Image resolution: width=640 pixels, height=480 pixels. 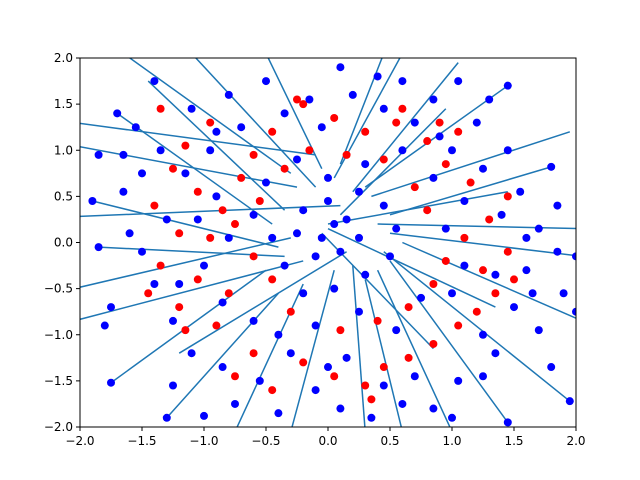 What do you see at coordinates (327, 441) in the screenshot?
I see `x-tick-label: 0.0` at bounding box center [327, 441].